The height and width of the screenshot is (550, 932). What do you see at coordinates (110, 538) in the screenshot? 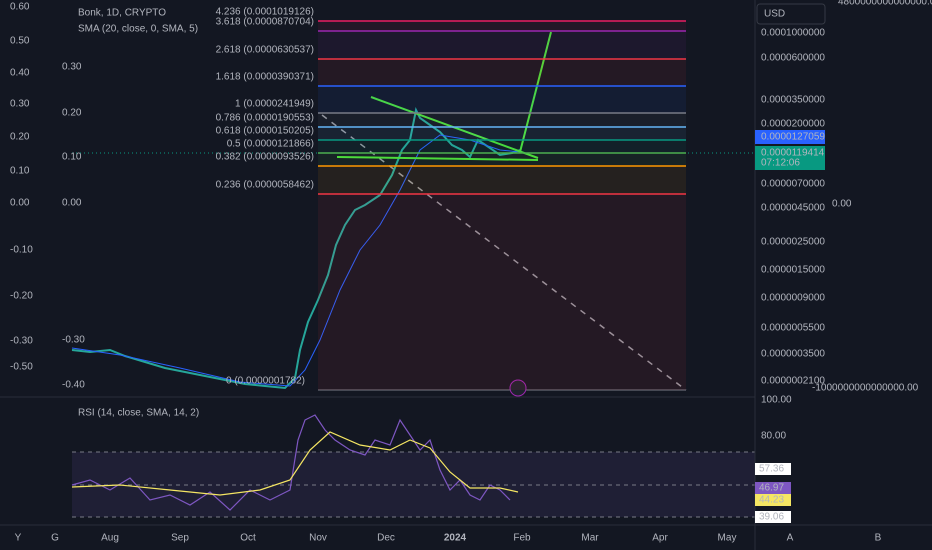
I see `time-label: Aug` at bounding box center [110, 538].